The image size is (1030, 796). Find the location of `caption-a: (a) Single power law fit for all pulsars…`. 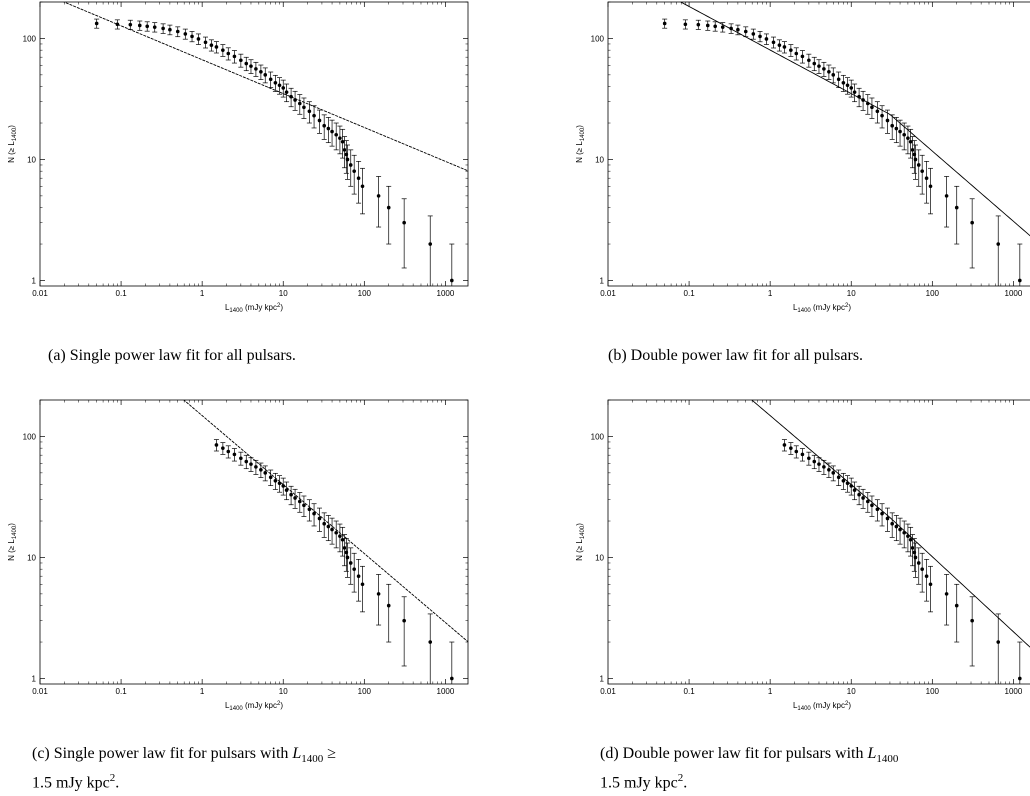

caption-a: (a) Single power law fit for all pulsars… is located at coordinates (172, 355).